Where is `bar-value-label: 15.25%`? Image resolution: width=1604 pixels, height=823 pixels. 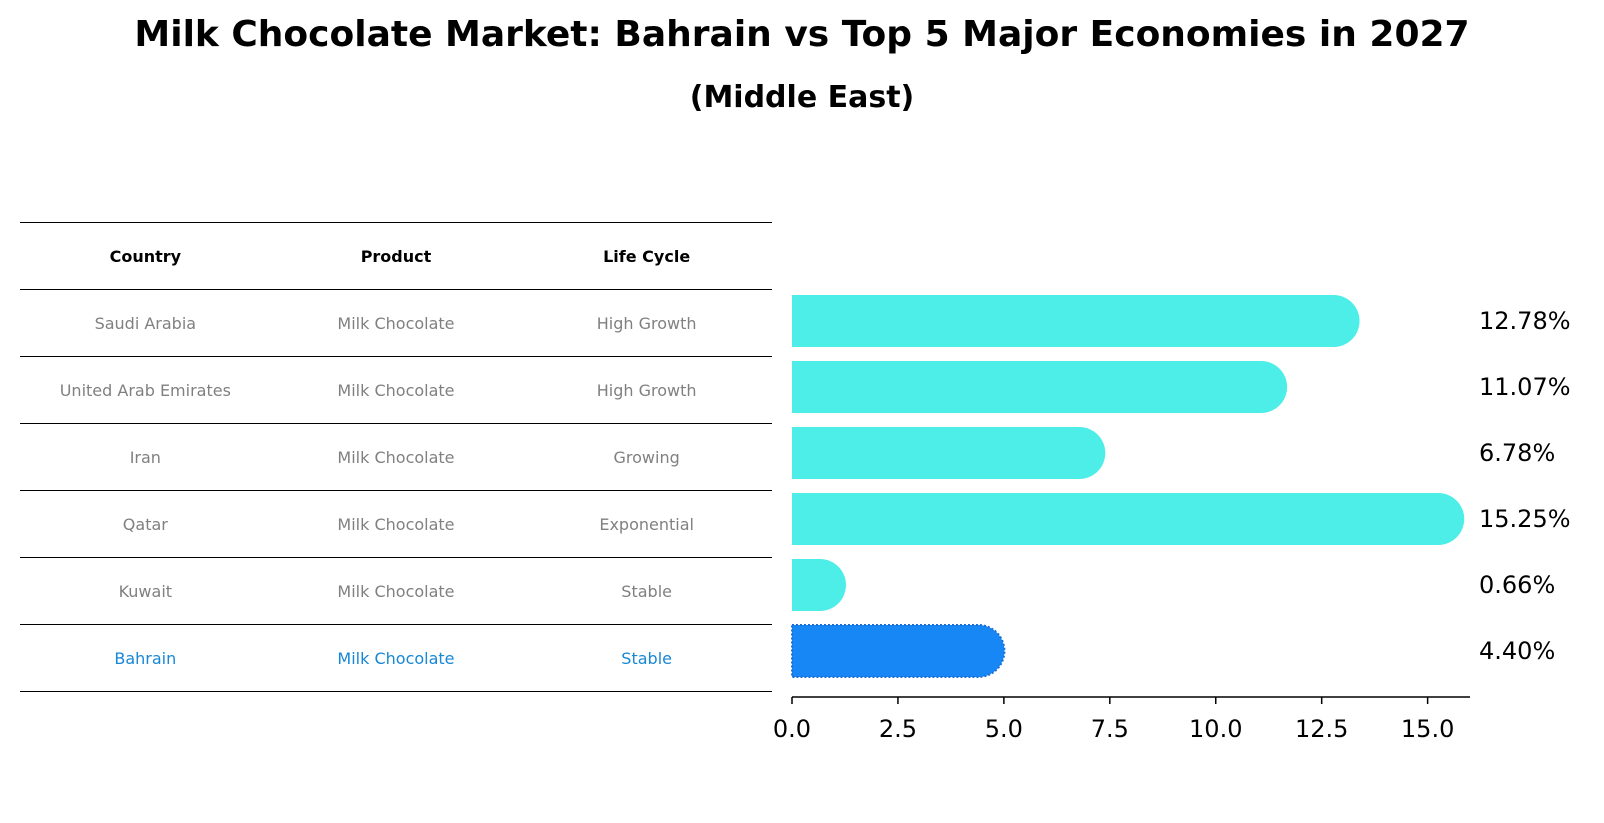 bar-value-label: 15.25% is located at coordinates (1525, 519).